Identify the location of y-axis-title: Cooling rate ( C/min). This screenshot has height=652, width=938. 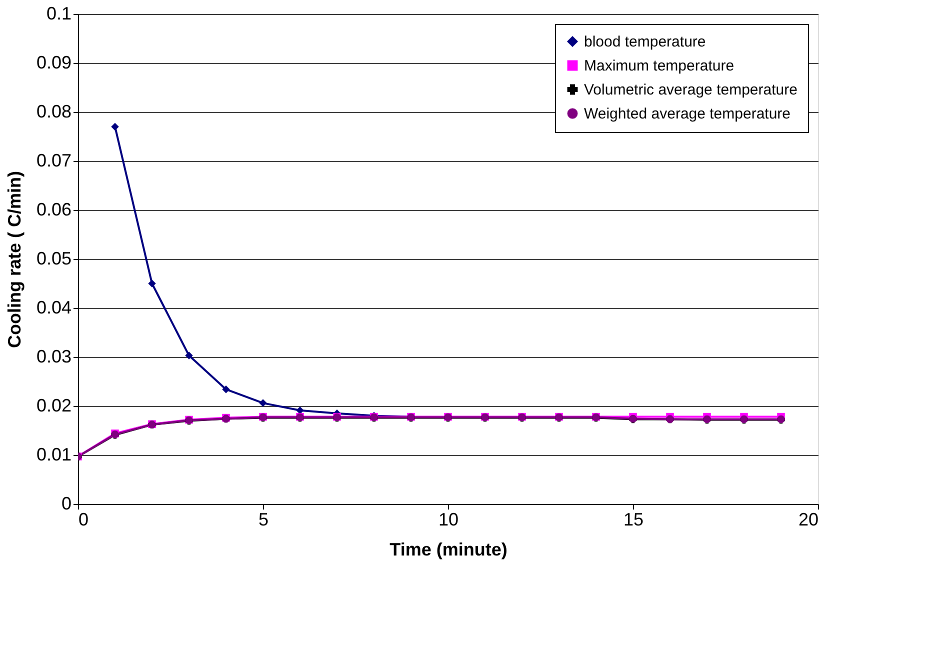
(14, 259).